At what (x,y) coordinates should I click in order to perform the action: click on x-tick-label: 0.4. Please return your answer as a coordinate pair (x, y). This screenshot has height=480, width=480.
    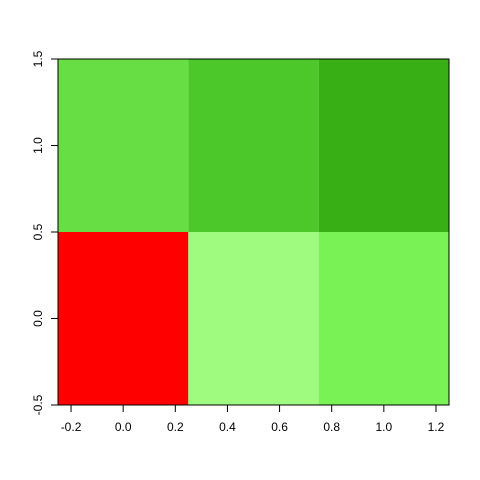
    Looking at the image, I should click on (227, 427).